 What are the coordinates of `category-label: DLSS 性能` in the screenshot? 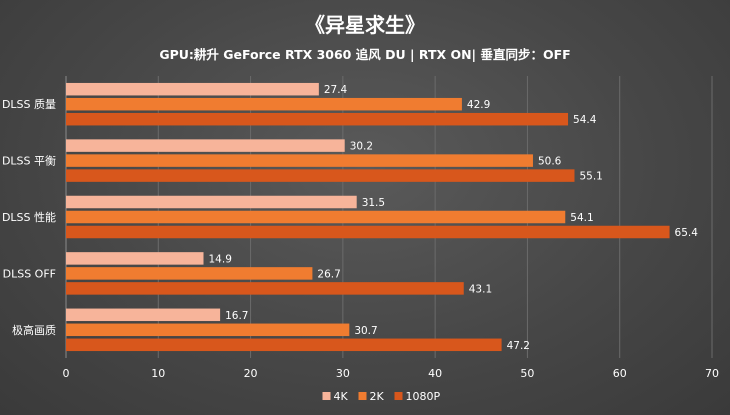 It's located at (29, 217).